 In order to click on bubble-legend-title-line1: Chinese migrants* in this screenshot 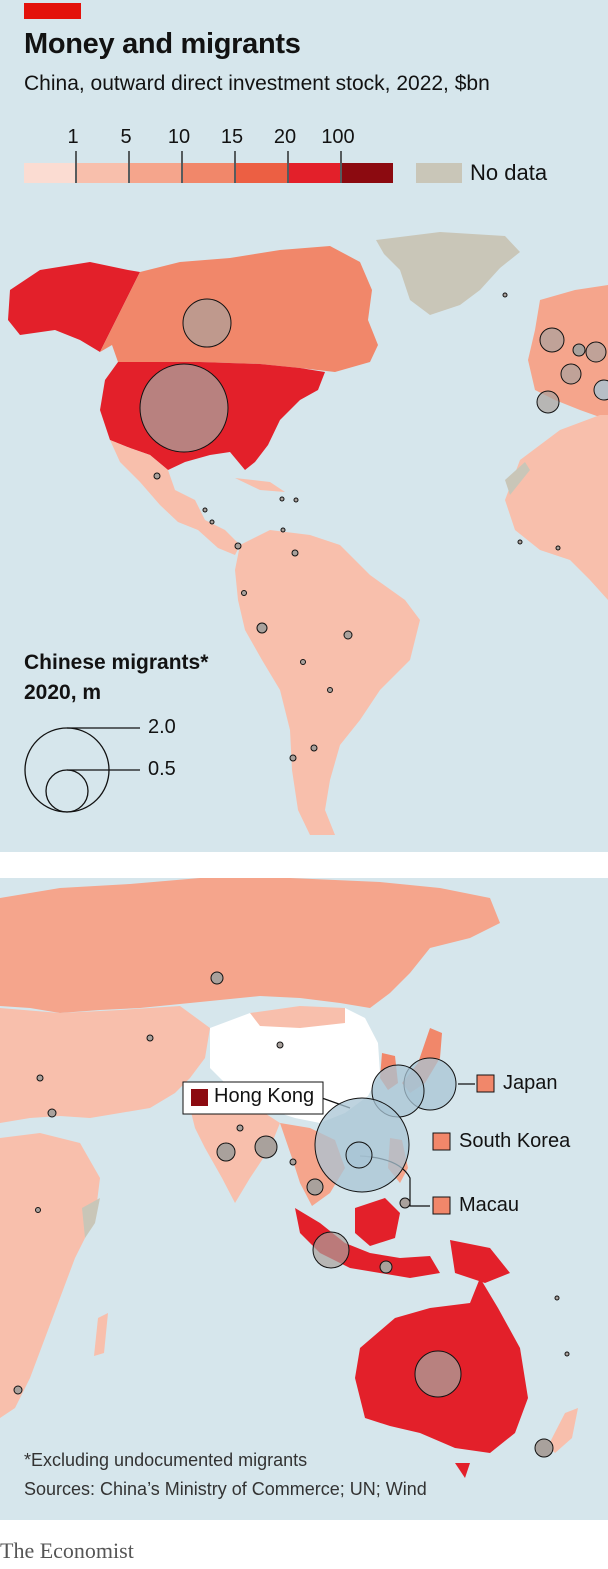, I will do `click(116, 662)`.